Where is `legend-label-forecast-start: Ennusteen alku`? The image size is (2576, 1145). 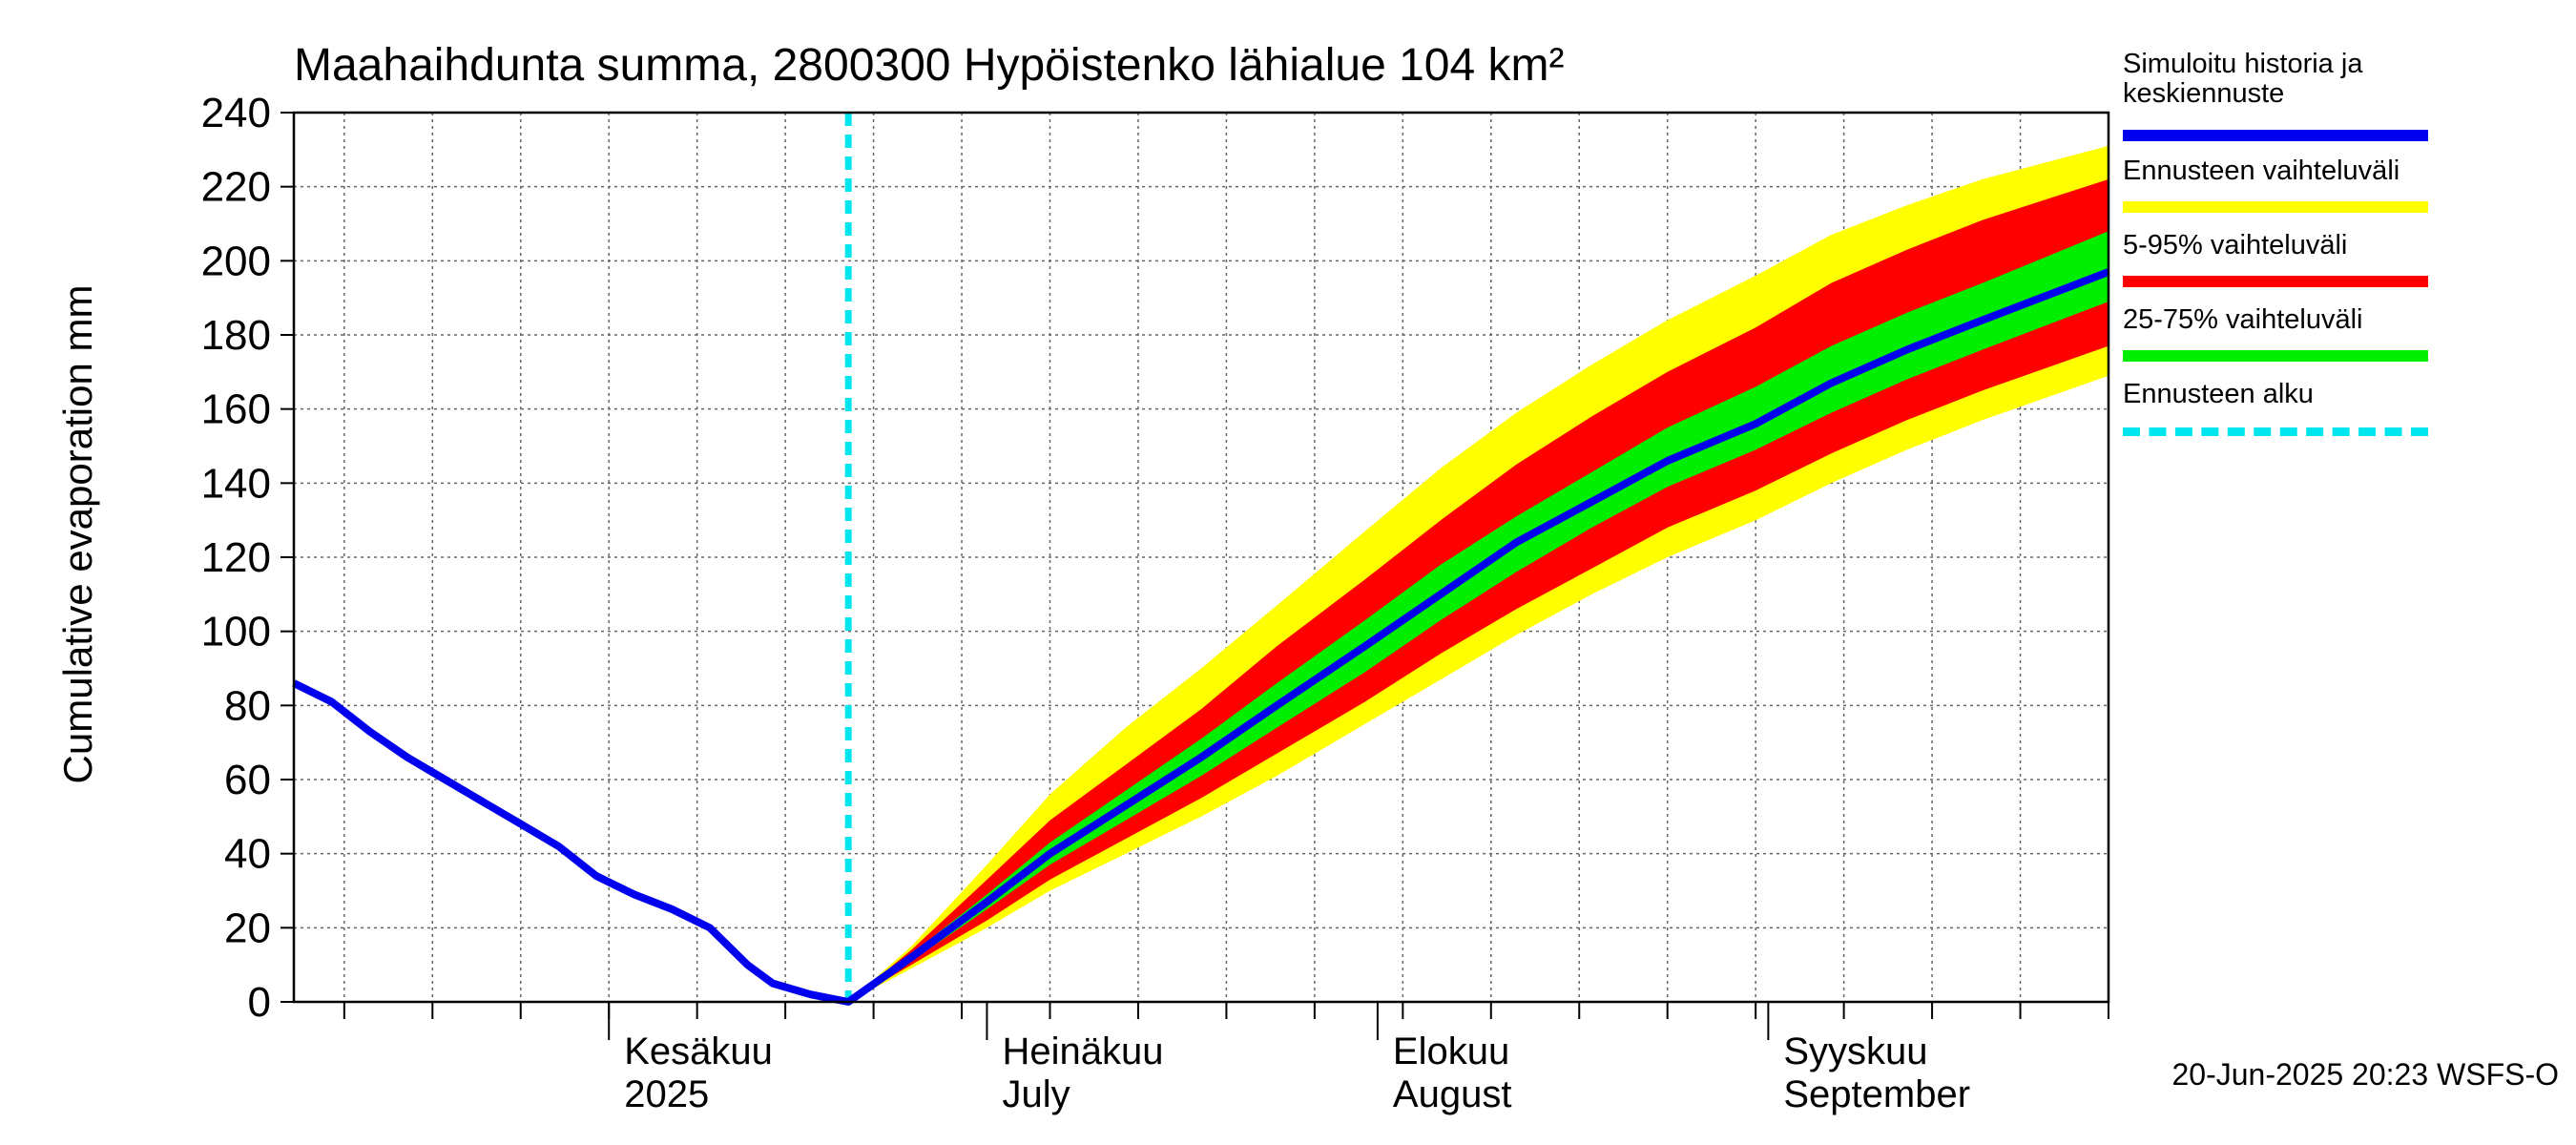 legend-label-forecast-start: Ennusteen alku is located at coordinates (2218, 394).